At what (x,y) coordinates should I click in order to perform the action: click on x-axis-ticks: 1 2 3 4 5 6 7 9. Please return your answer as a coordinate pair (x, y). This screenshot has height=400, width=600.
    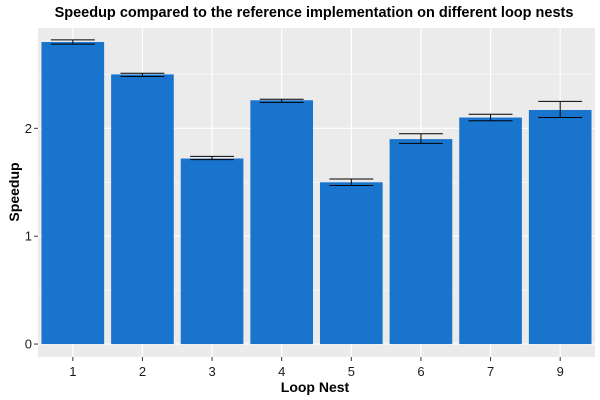
    Looking at the image, I should click on (316, 368).